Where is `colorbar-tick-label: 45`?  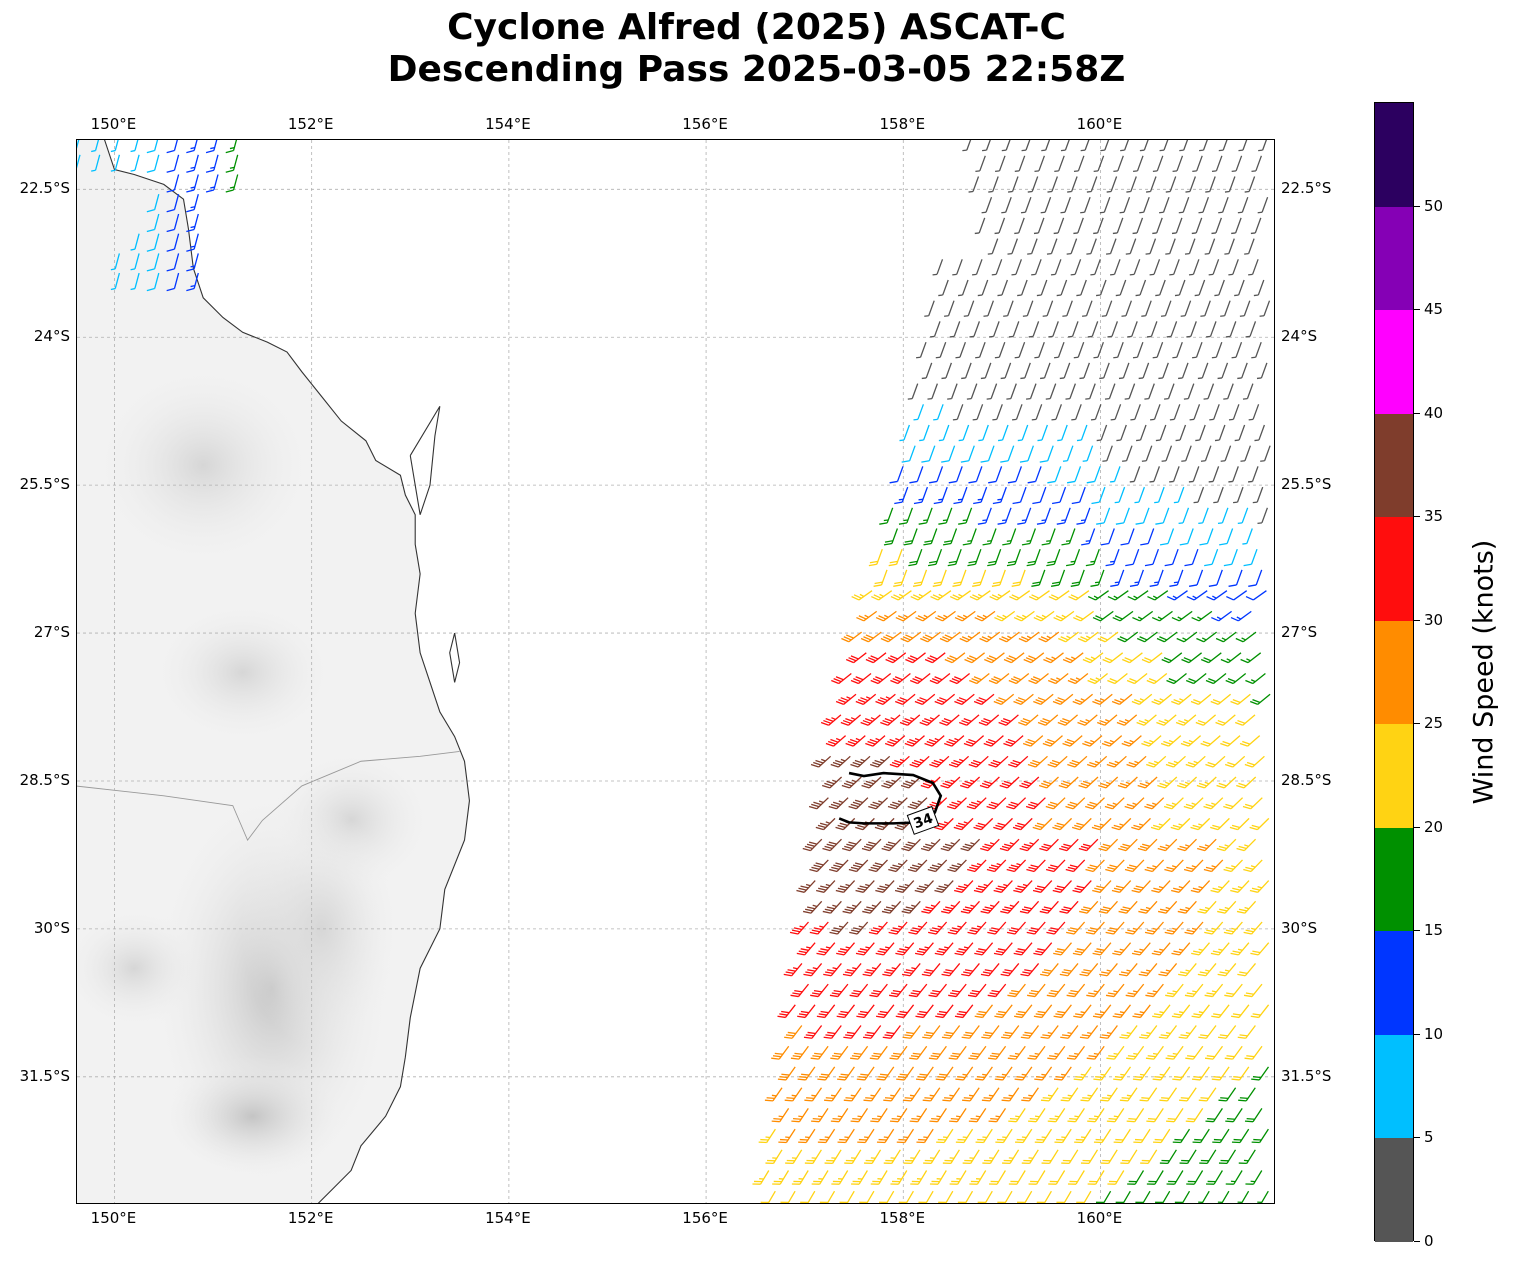 colorbar-tick-label: 45 is located at coordinates (1434, 309).